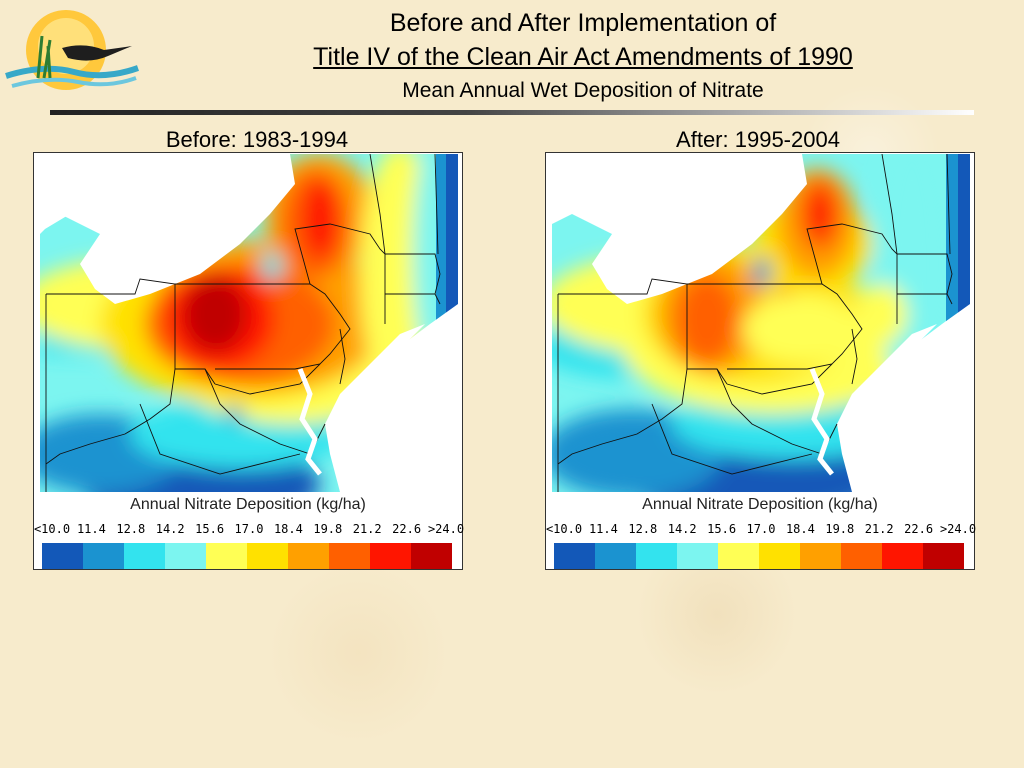 The image size is (1024, 768). Describe the element at coordinates (583, 23) in the screenshot. I see `slide-title-line1: Before and After Implementation of` at that location.